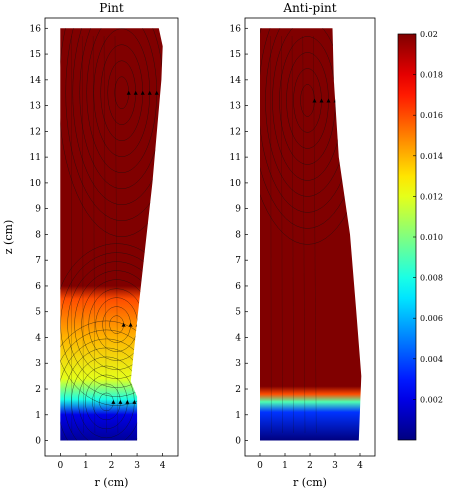  Describe the element at coordinates (431, 196) in the screenshot. I see `colorbar-tick-label: 0.012` at that location.